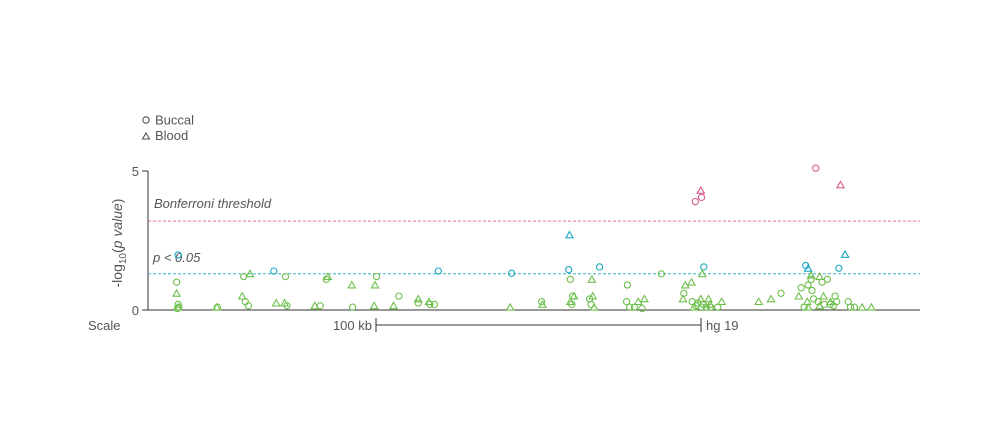 The height and width of the screenshot is (433, 992). Describe the element at coordinates (413, 325) in the screenshot. I see `scale-bar: Scale 100 kb hg 19` at that location.